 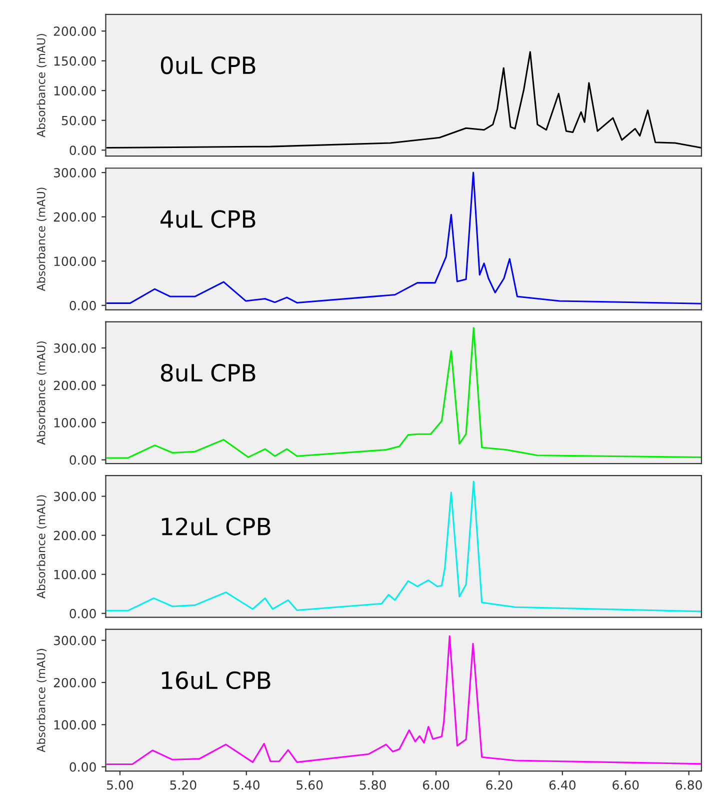 What do you see at coordinates (75, 61) in the screenshot?
I see `y-tick-label: 150.00` at bounding box center [75, 61].